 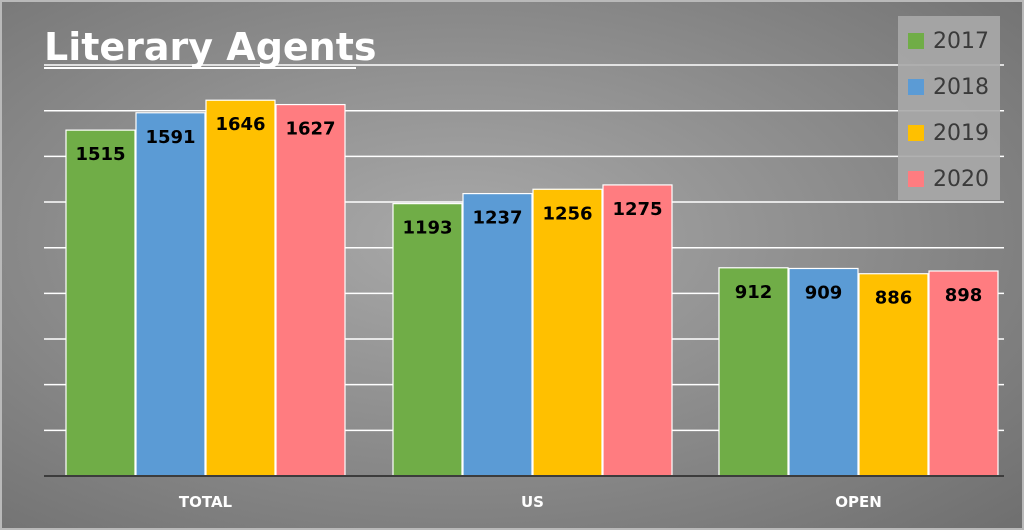 I want to click on bar-us-2020, so click(x=637, y=330).